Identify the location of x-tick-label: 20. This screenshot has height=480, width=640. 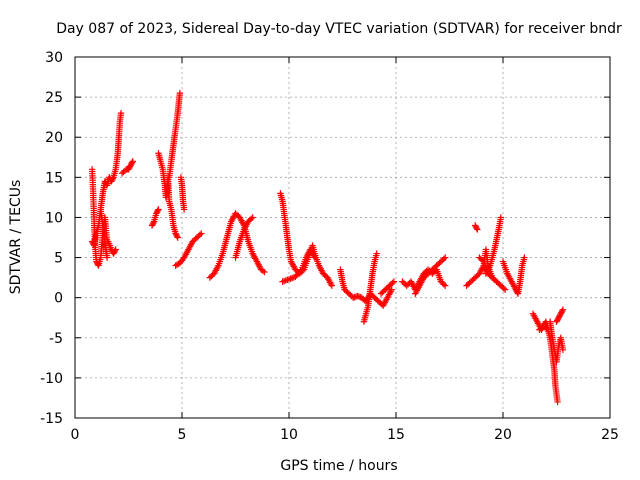
(503, 435).